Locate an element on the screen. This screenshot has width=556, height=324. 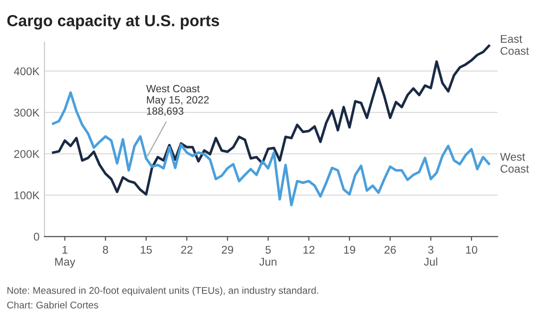
text: Chart: Gabriel Cortes is located at coordinates (52, 304).